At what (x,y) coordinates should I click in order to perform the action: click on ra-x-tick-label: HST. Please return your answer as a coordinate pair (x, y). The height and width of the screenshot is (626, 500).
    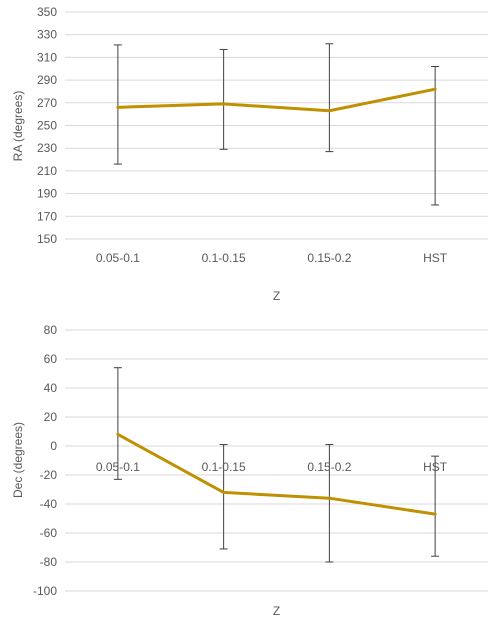
    Looking at the image, I should click on (435, 258).